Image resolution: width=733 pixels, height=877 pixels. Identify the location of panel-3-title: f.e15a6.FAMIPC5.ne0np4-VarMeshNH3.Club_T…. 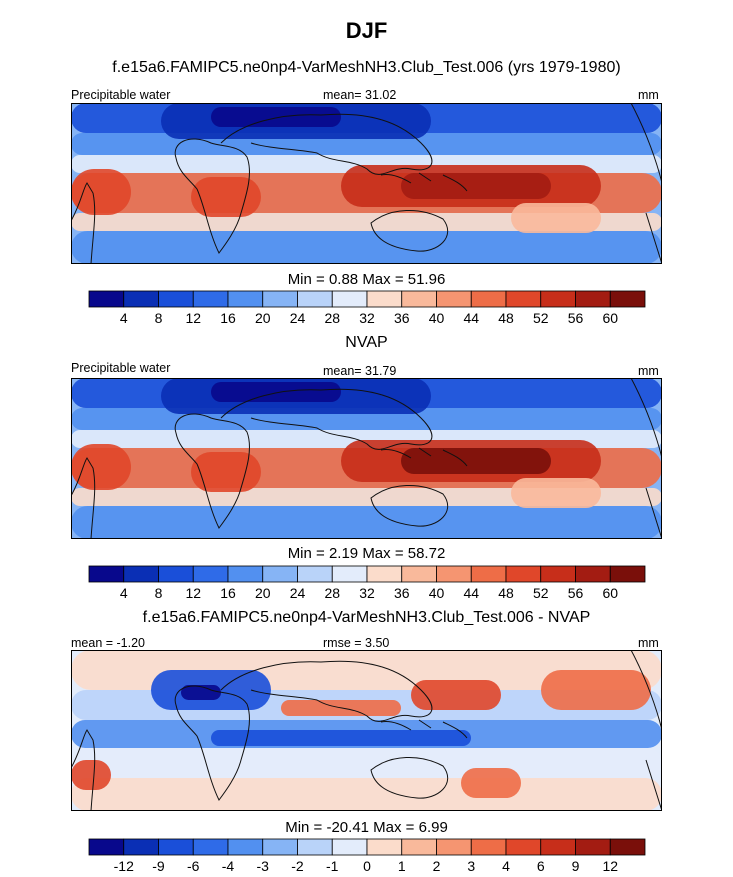
(366, 617).